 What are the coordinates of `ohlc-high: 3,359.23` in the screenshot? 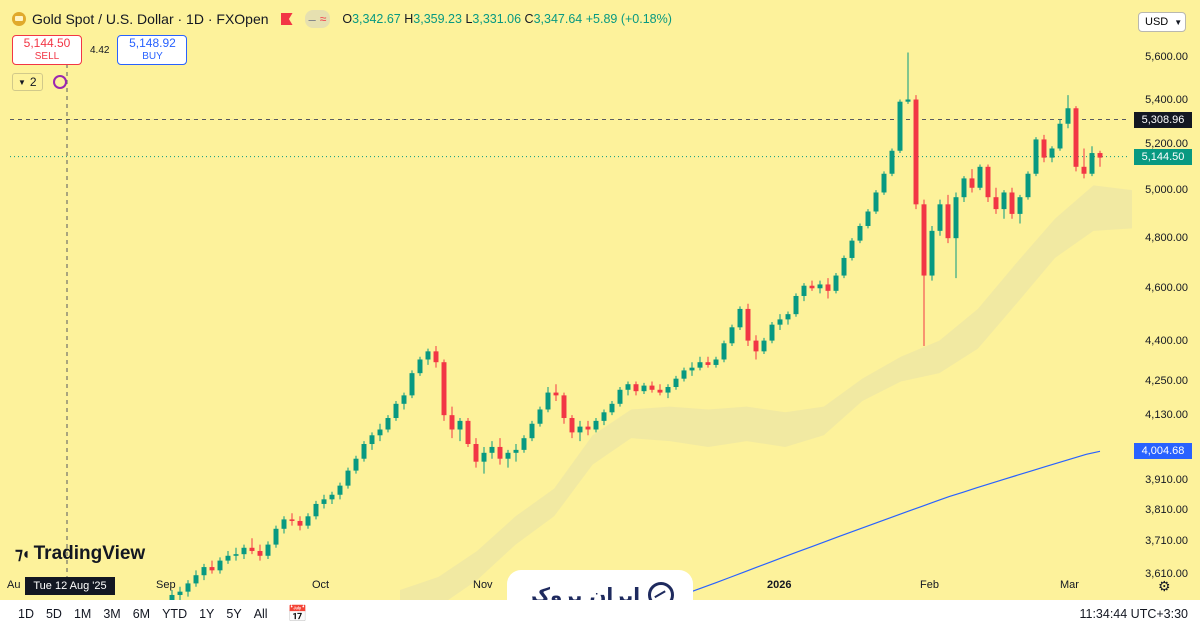 It's located at (437, 19).